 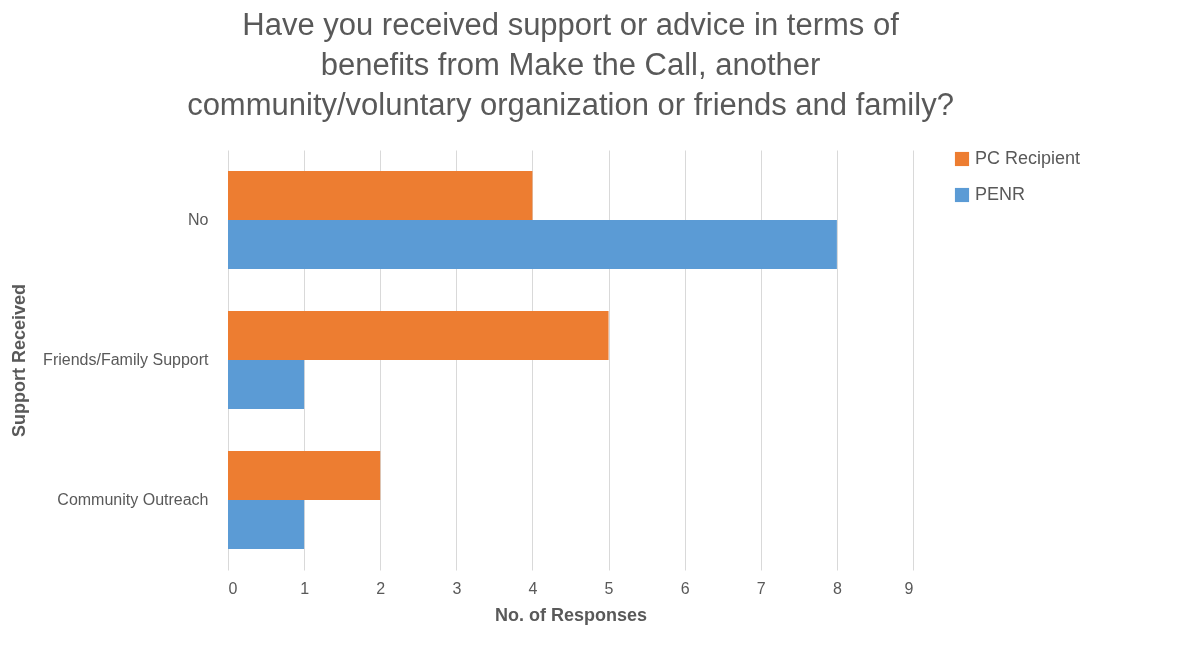 I want to click on x-axis-title: No. of Responses, so click(x=571, y=614).